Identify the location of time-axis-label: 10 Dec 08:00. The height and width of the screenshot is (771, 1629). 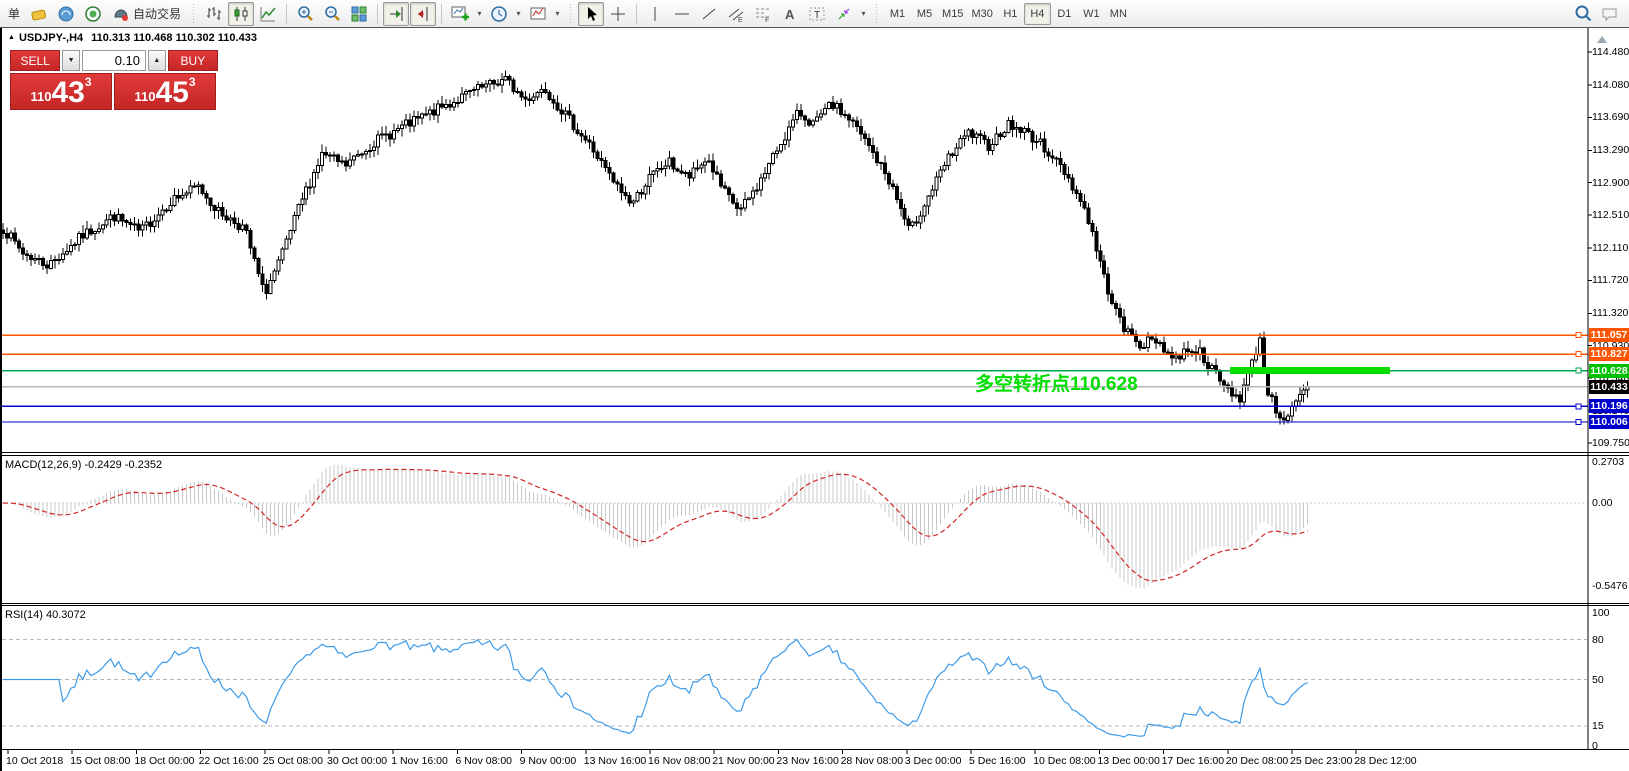
(1064, 761).